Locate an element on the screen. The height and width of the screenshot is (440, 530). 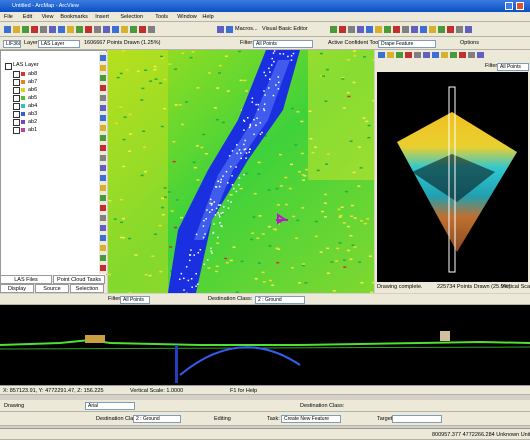
layer-name: ab7 is located at coordinates (33, 82).